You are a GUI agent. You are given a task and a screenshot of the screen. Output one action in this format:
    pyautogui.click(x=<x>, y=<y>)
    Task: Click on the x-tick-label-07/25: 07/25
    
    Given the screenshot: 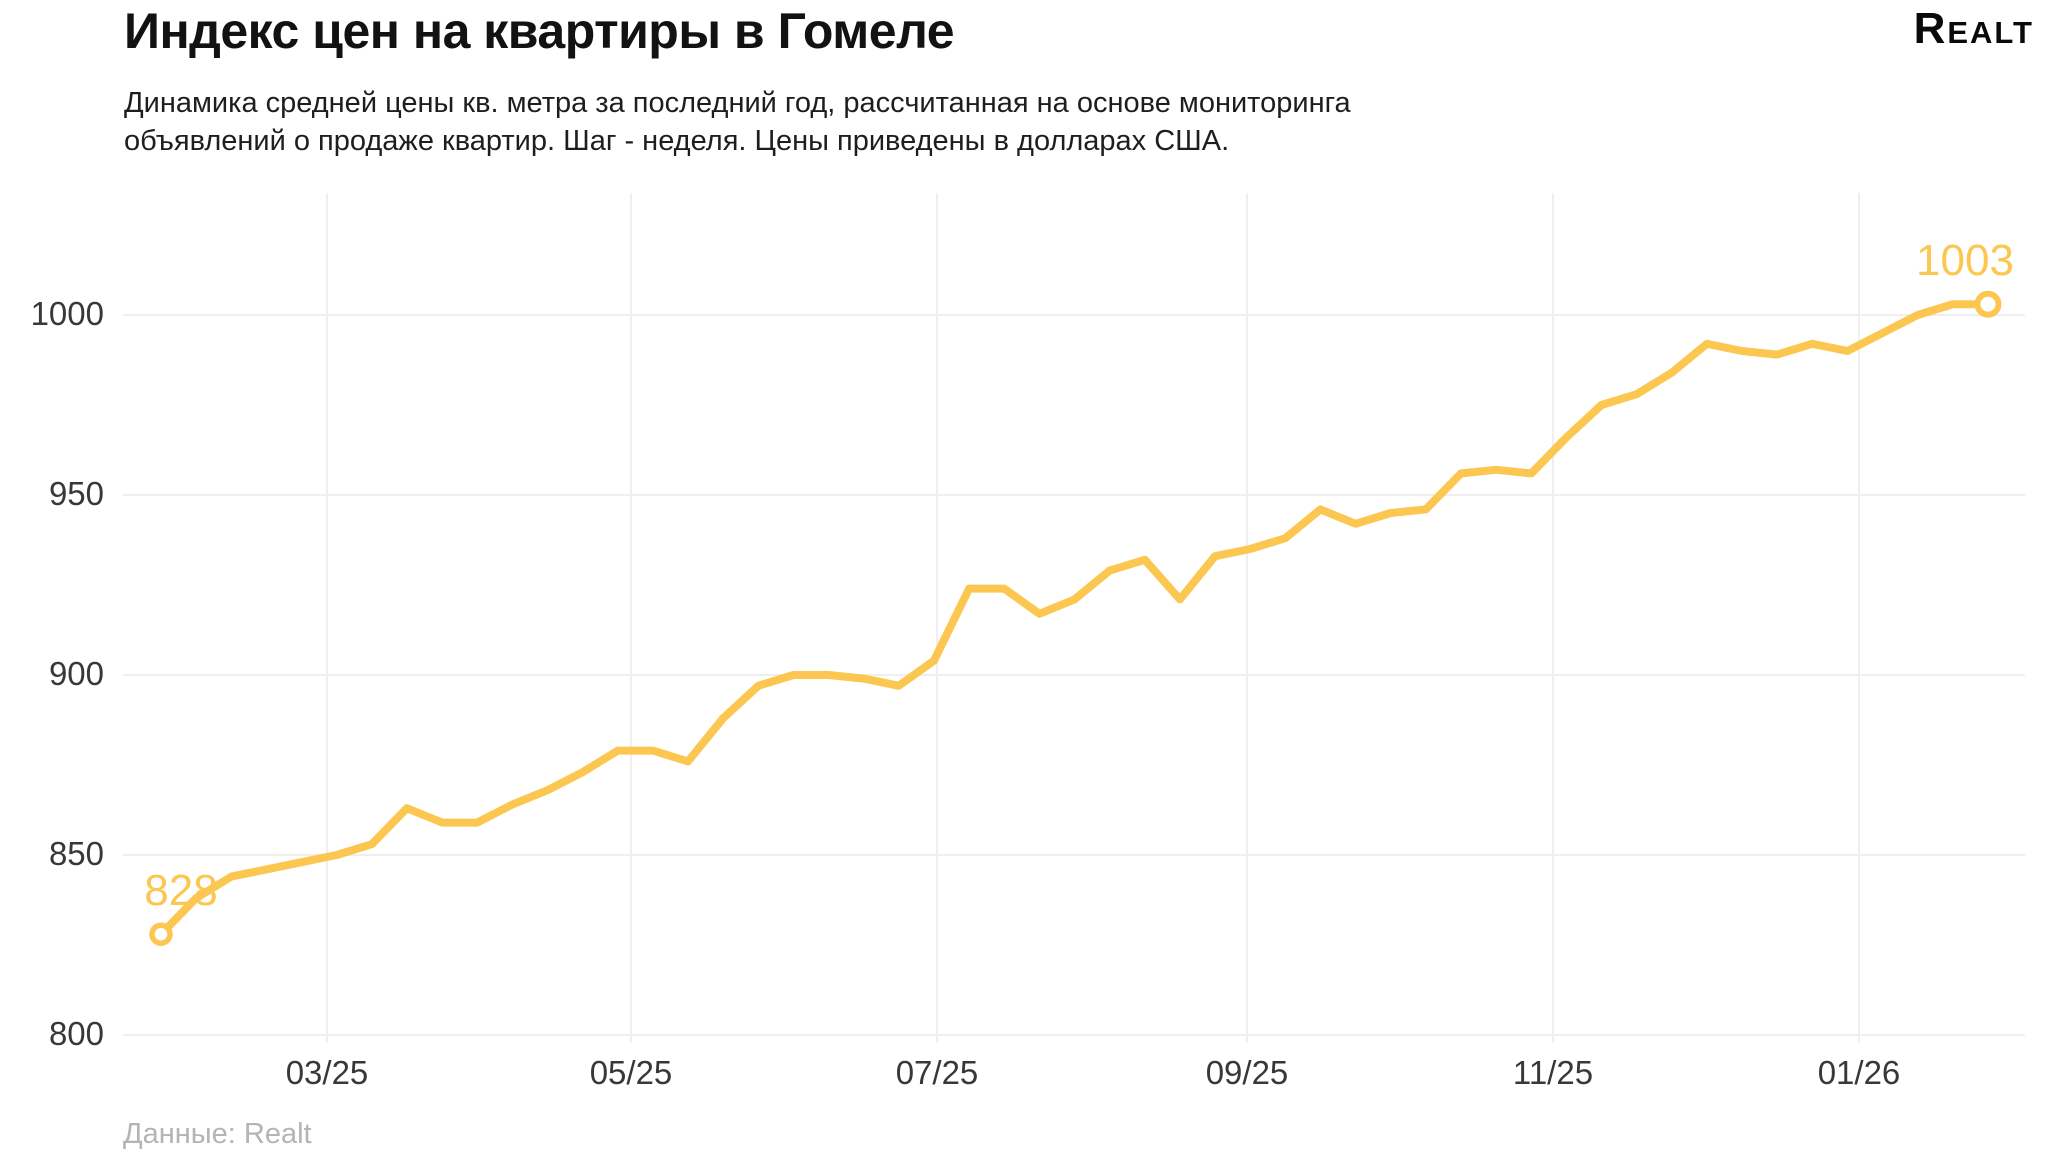 What is the action you would take?
    pyautogui.click(x=937, y=1072)
    